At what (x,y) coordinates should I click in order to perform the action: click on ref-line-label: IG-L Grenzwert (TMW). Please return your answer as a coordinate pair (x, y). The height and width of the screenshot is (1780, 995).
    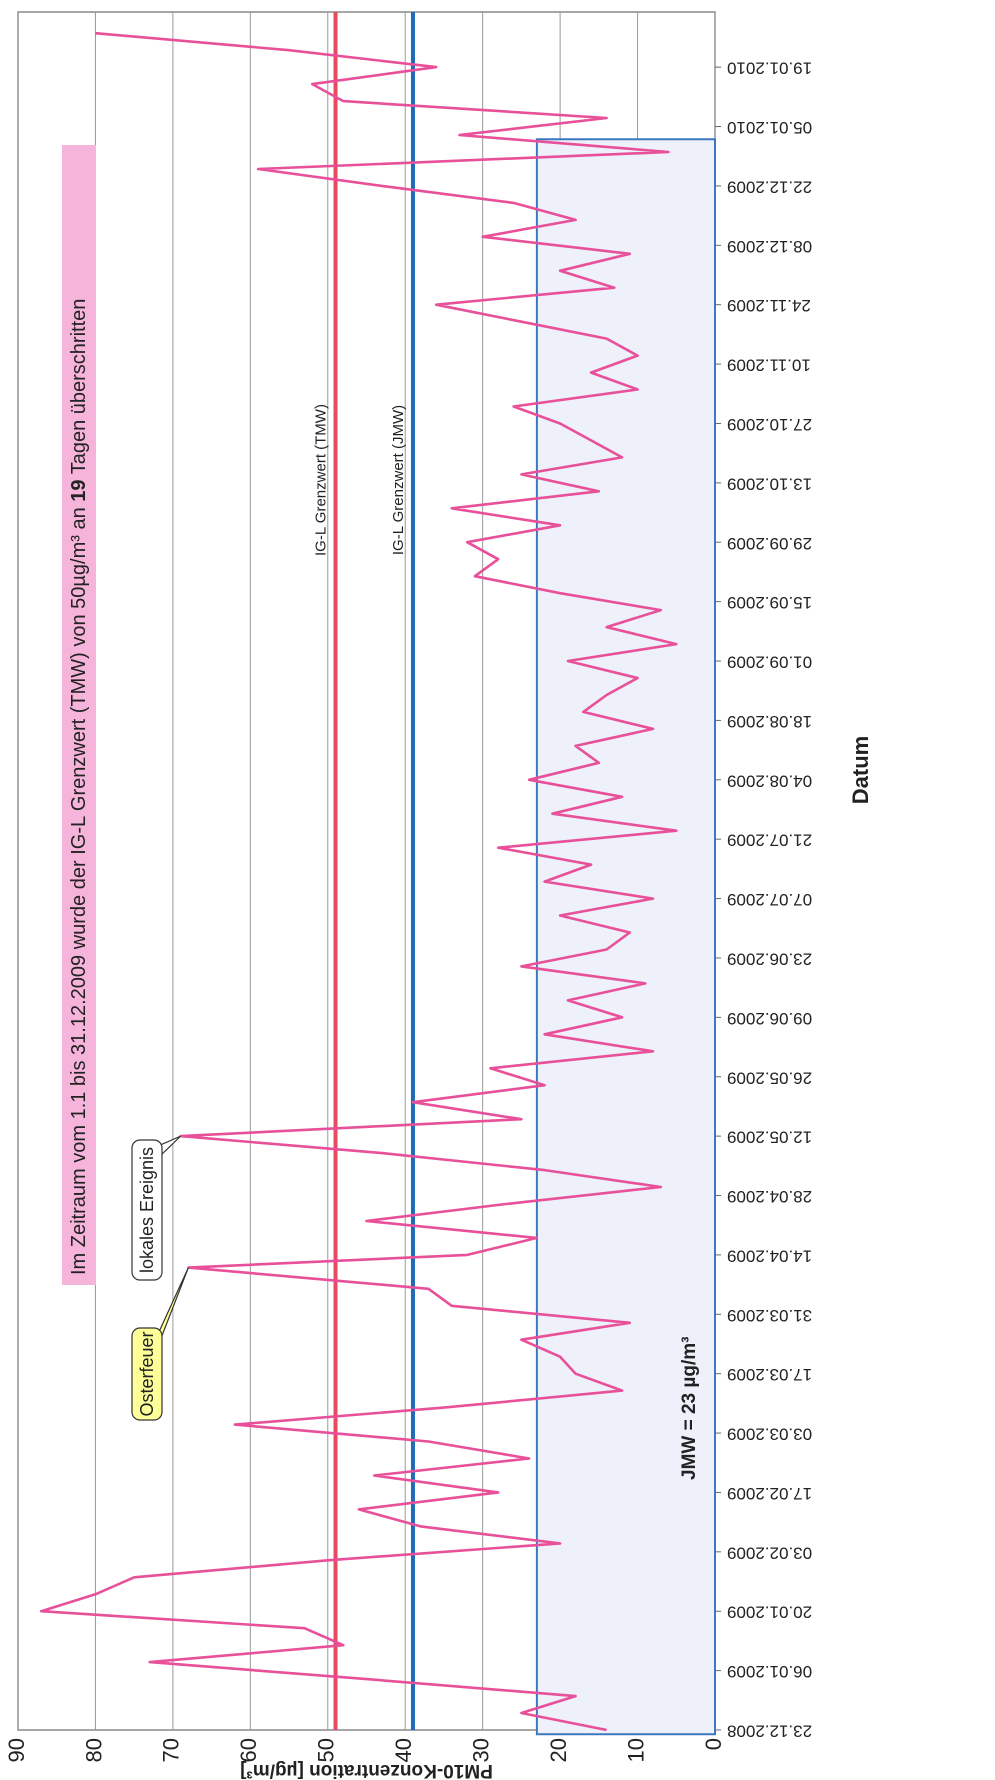
    Looking at the image, I should click on (320, 480).